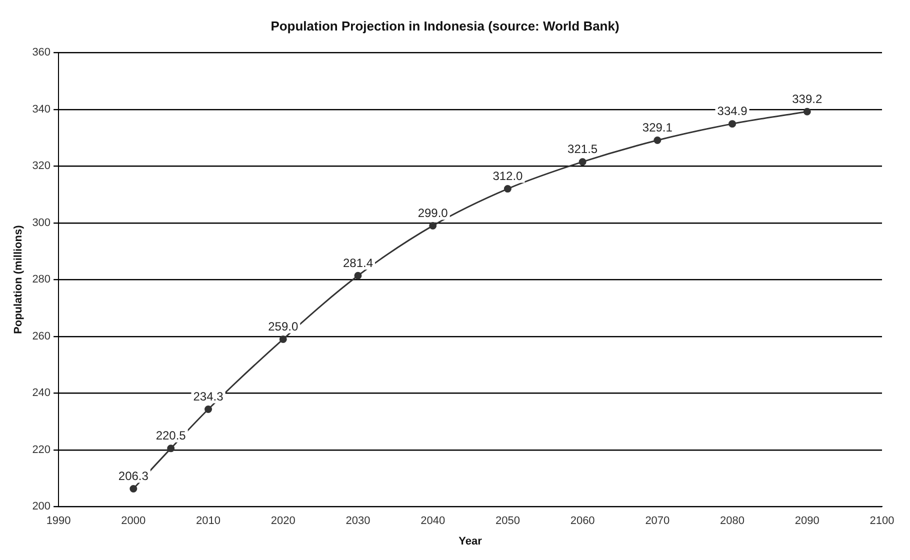  I want to click on data-label: 299.0, so click(433, 213).